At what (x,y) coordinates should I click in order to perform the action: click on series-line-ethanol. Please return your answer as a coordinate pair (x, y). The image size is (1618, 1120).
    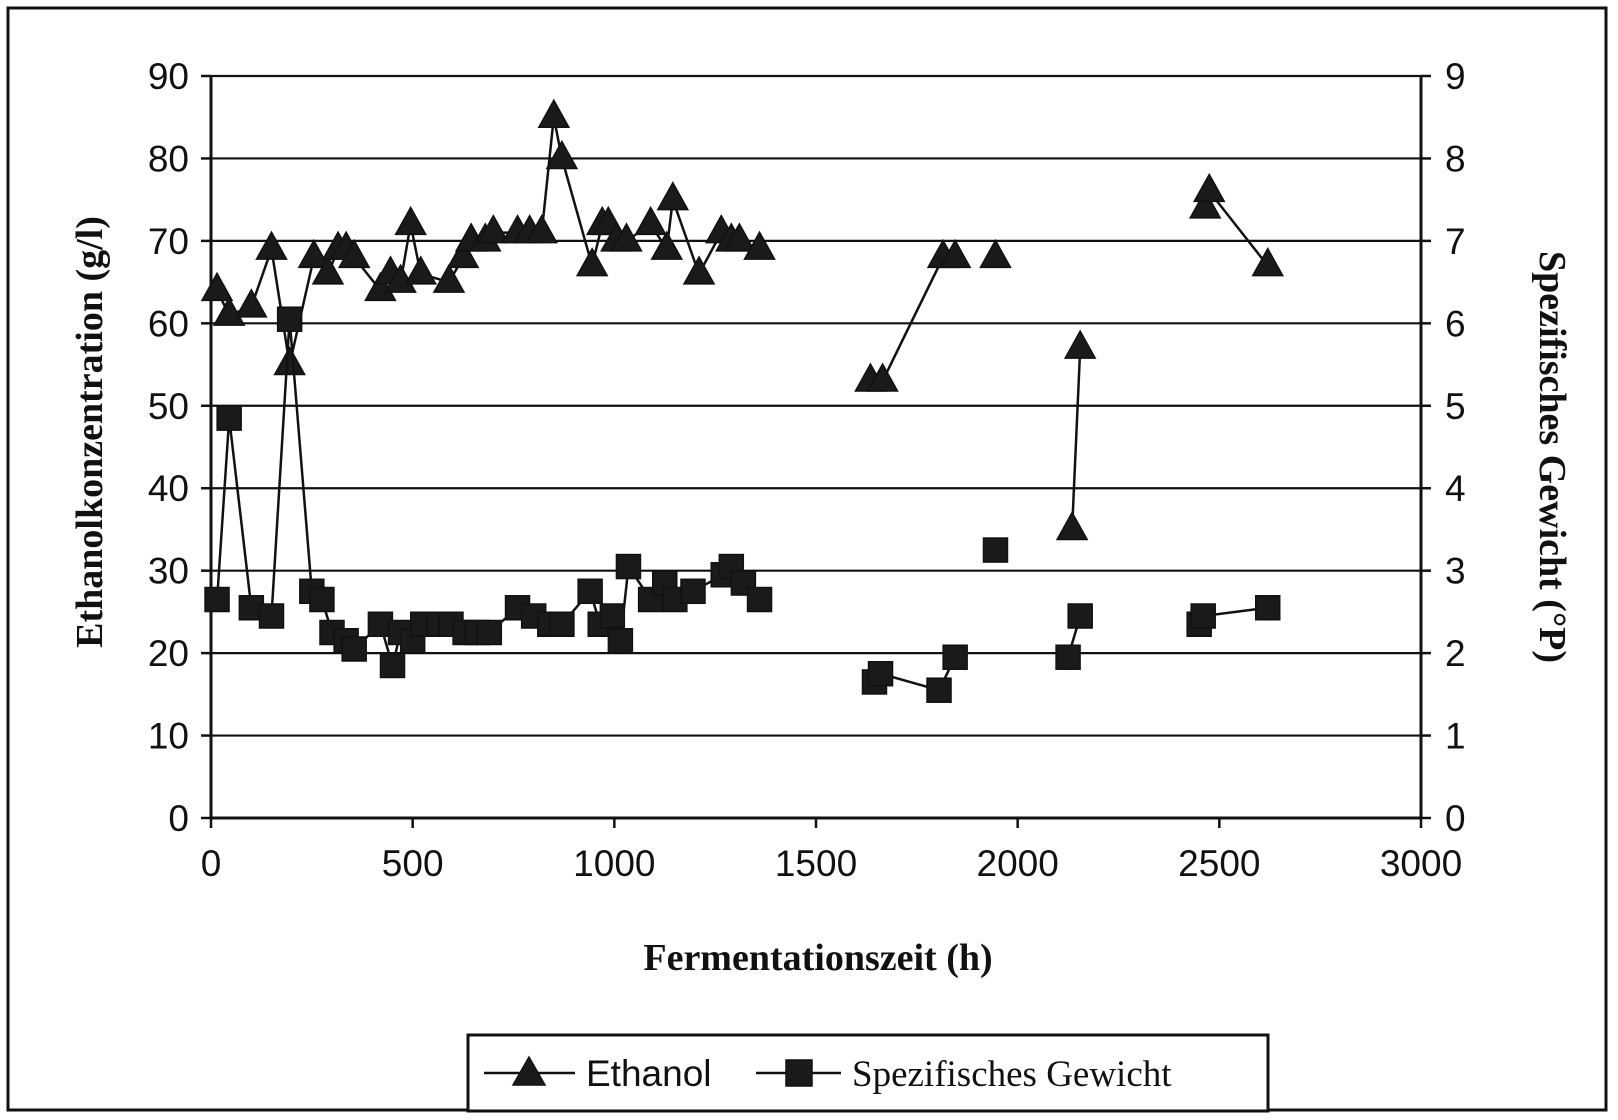
    Looking at the image, I should click on (1076, 439).